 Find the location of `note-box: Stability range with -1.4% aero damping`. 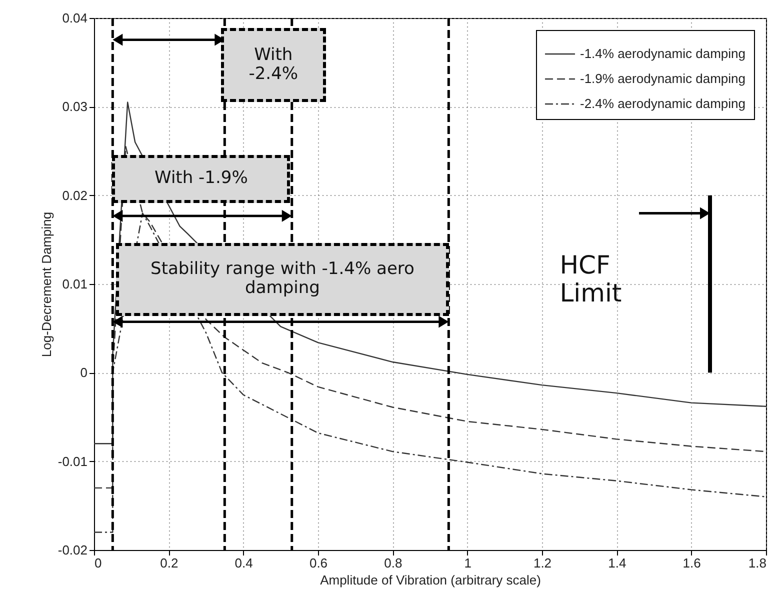

note-box: Stability range with -1.4% aero damping is located at coordinates (282, 279).